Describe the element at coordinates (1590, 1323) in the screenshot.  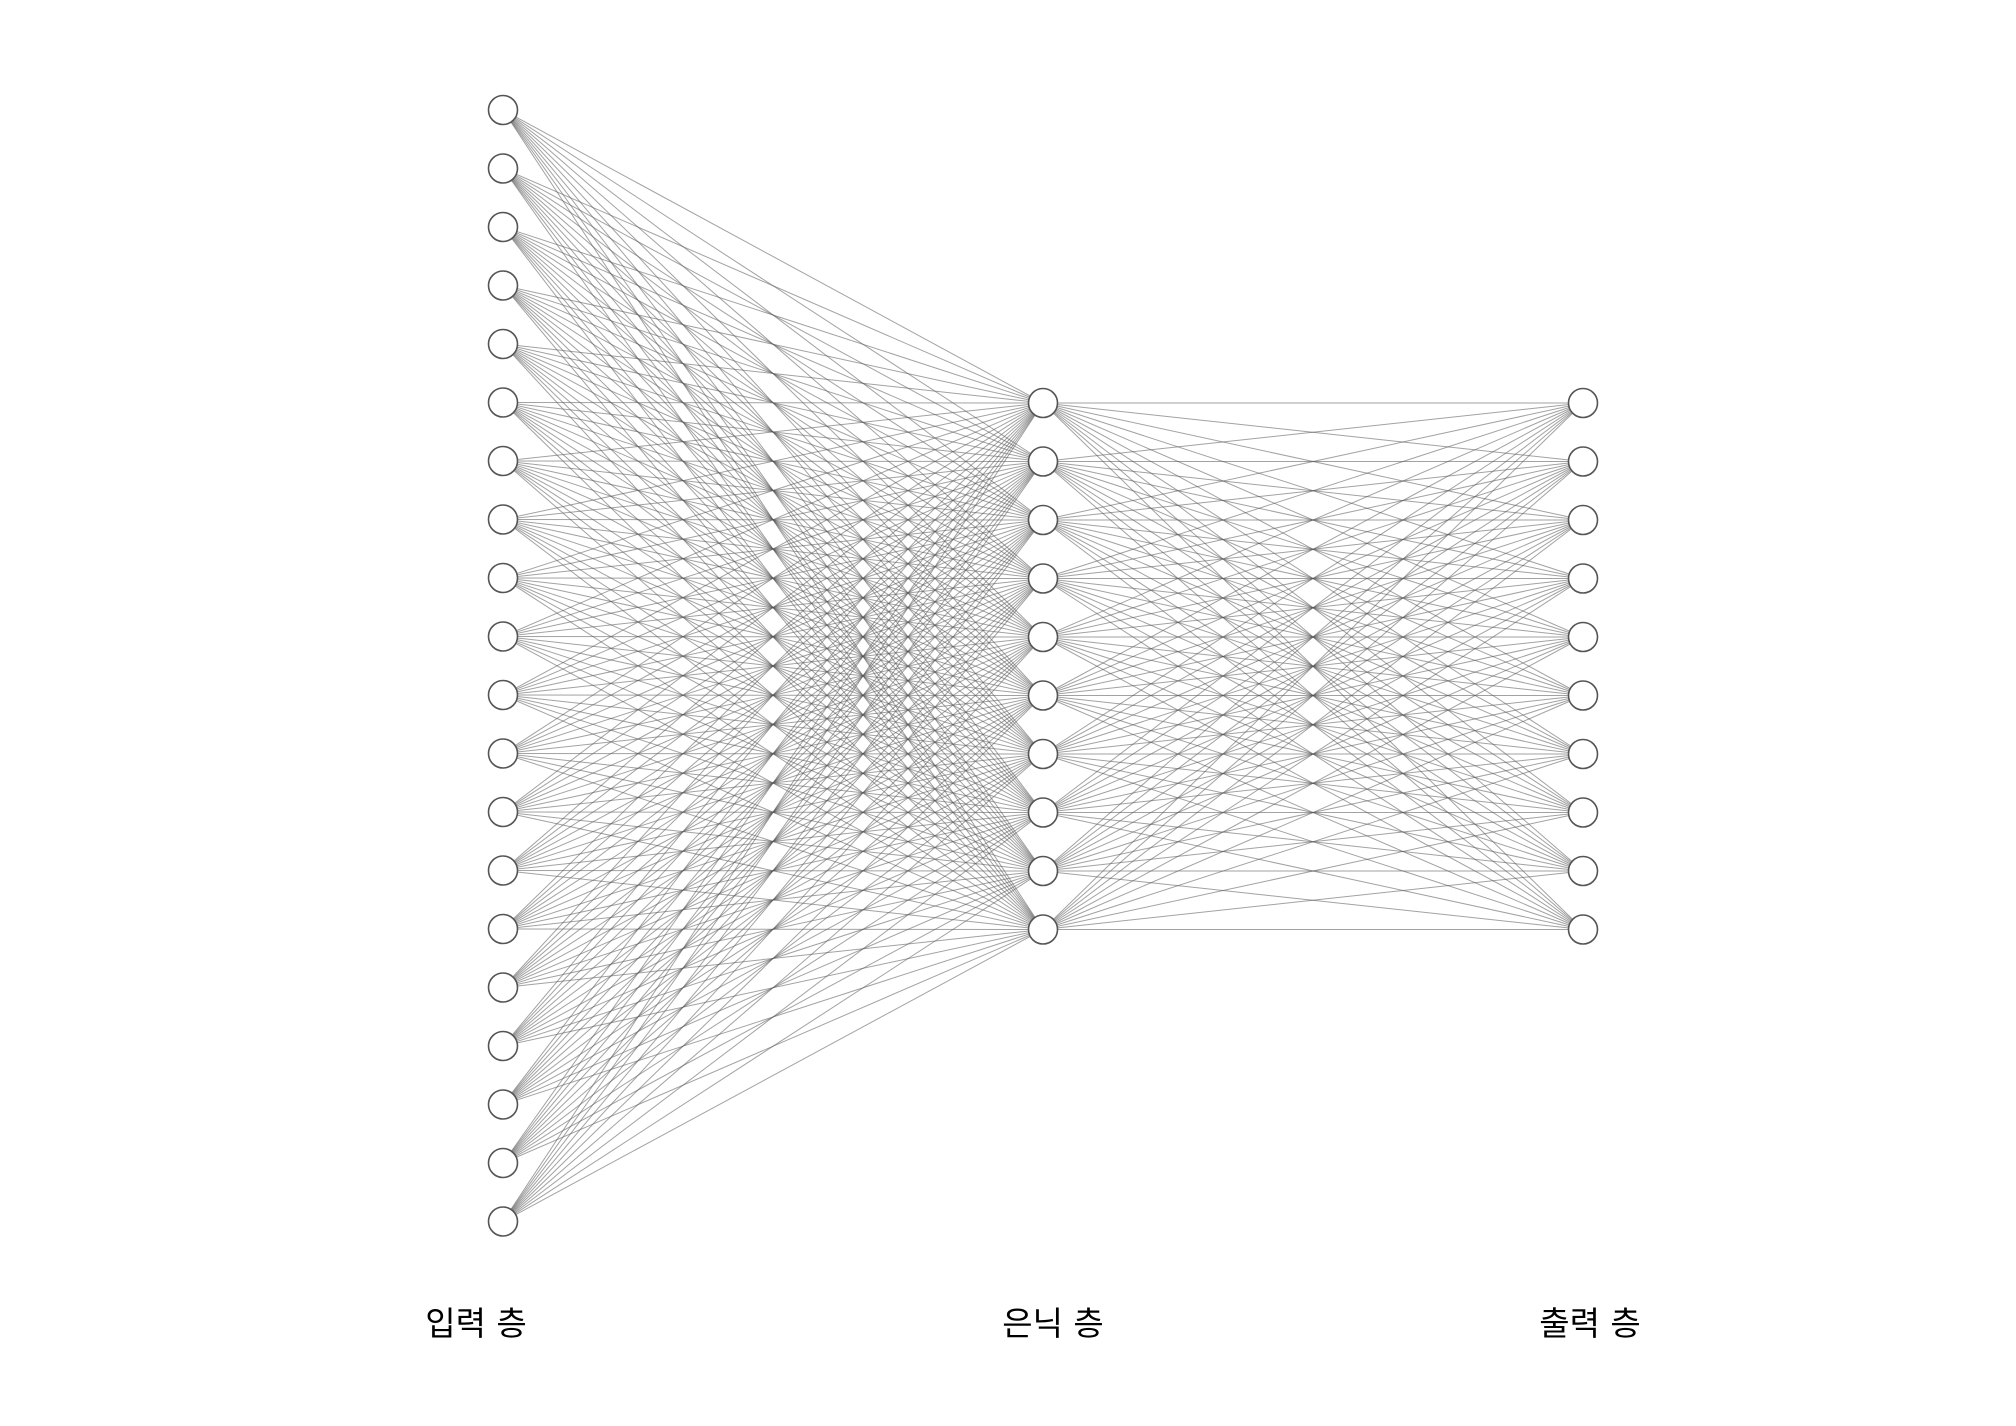
I see `output-layer-label: 출력 층` at that location.